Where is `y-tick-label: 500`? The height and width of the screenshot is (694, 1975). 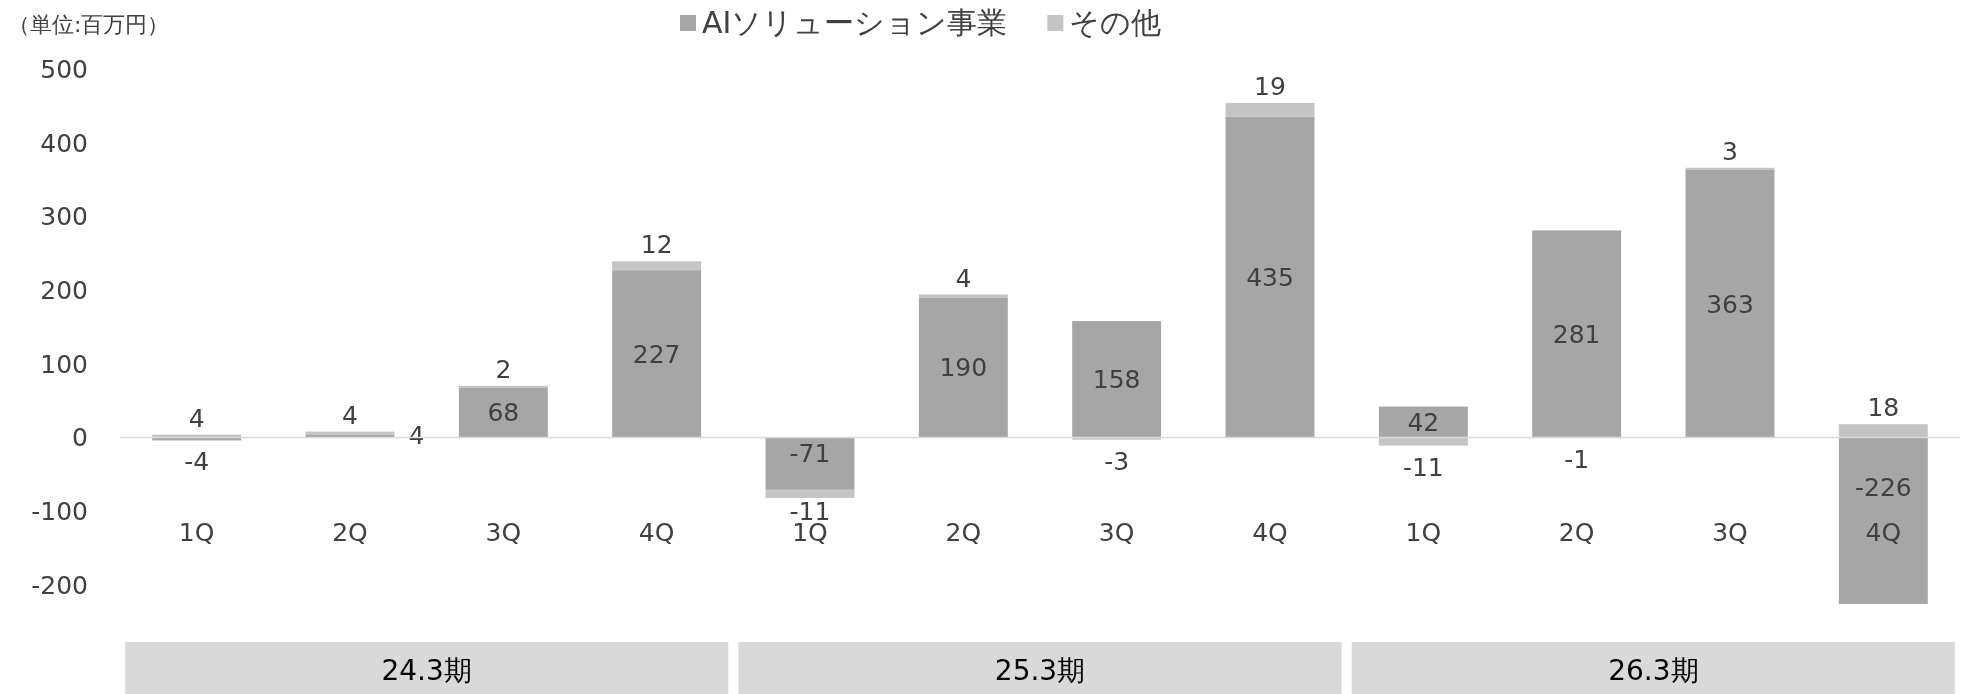
y-tick-label: 500 is located at coordinates (64, 69).